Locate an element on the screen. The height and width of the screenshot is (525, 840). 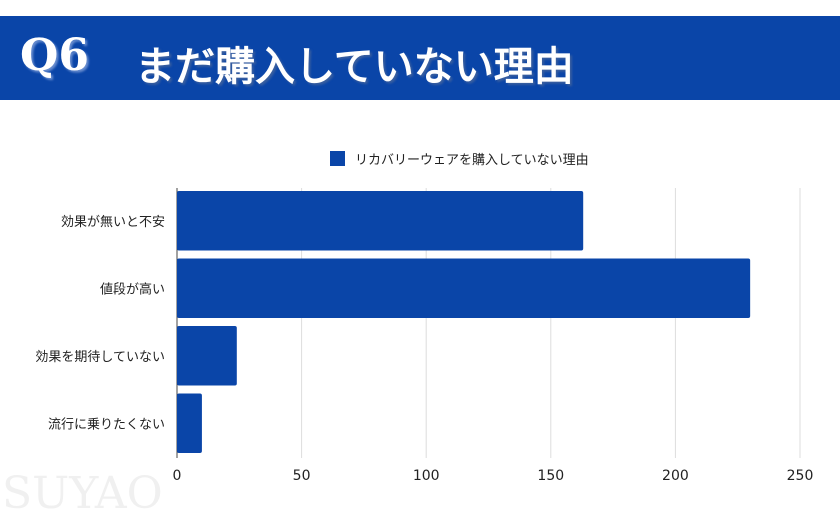
y-category-label: 効果が無いと不安 is located at coordinates (113, 222).